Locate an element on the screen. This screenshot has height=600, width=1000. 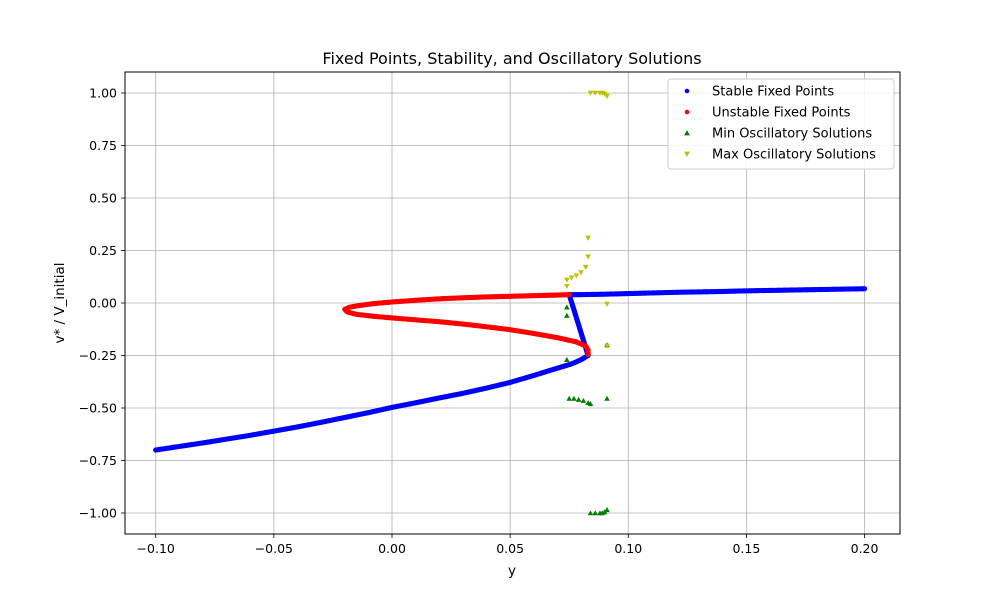
y-tick-label: −0.75 is located at coordinates (98, 460).